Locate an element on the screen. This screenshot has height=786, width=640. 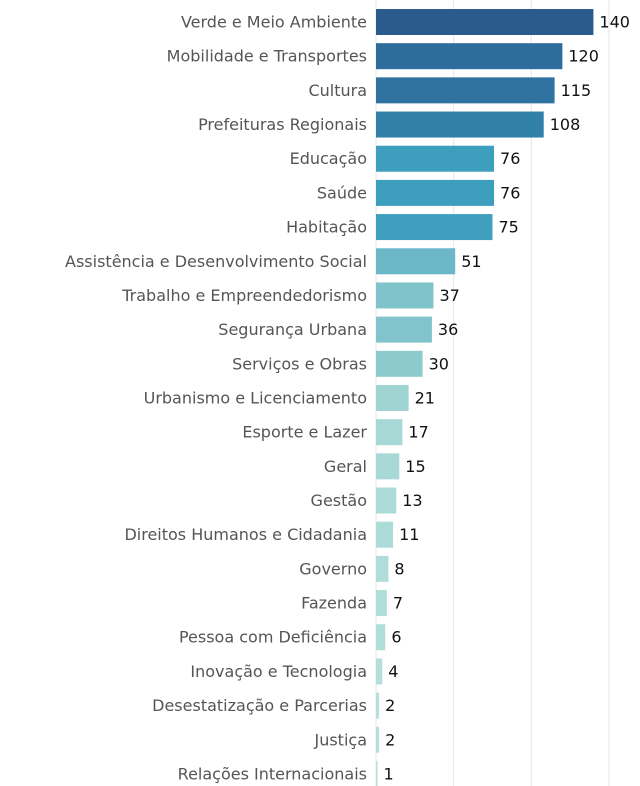
category-label: Direitos Humanos e Cidadania is located at coordinates (245, 534).